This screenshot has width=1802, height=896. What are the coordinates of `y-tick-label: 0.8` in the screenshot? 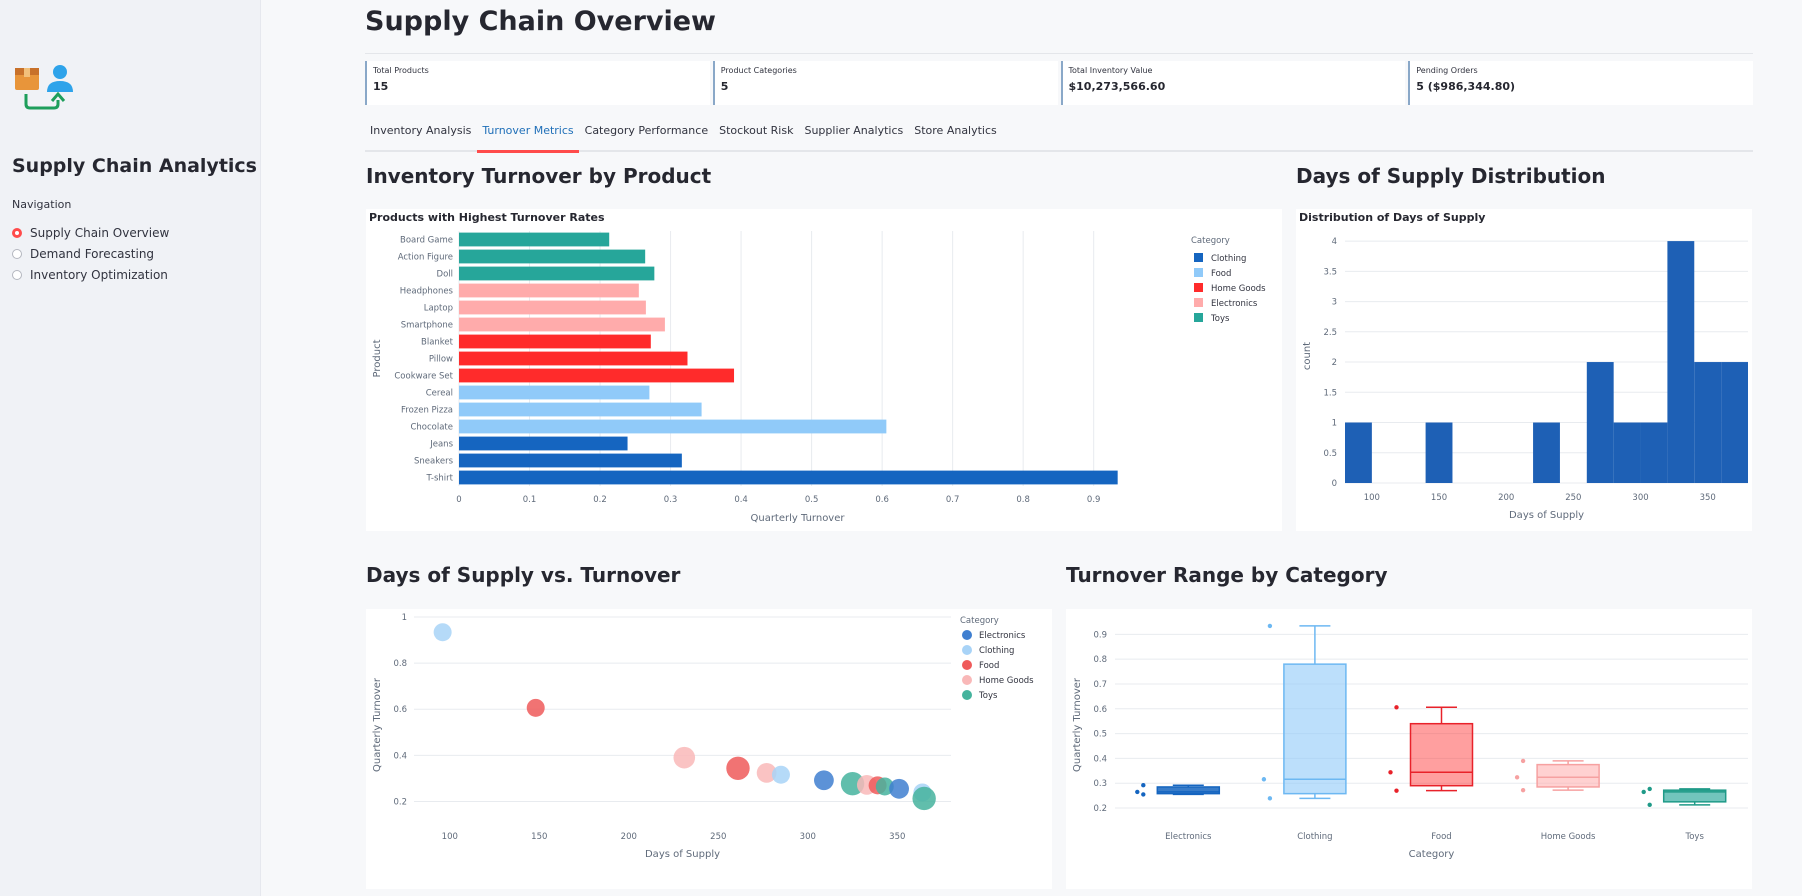 It's located at (400, 664).